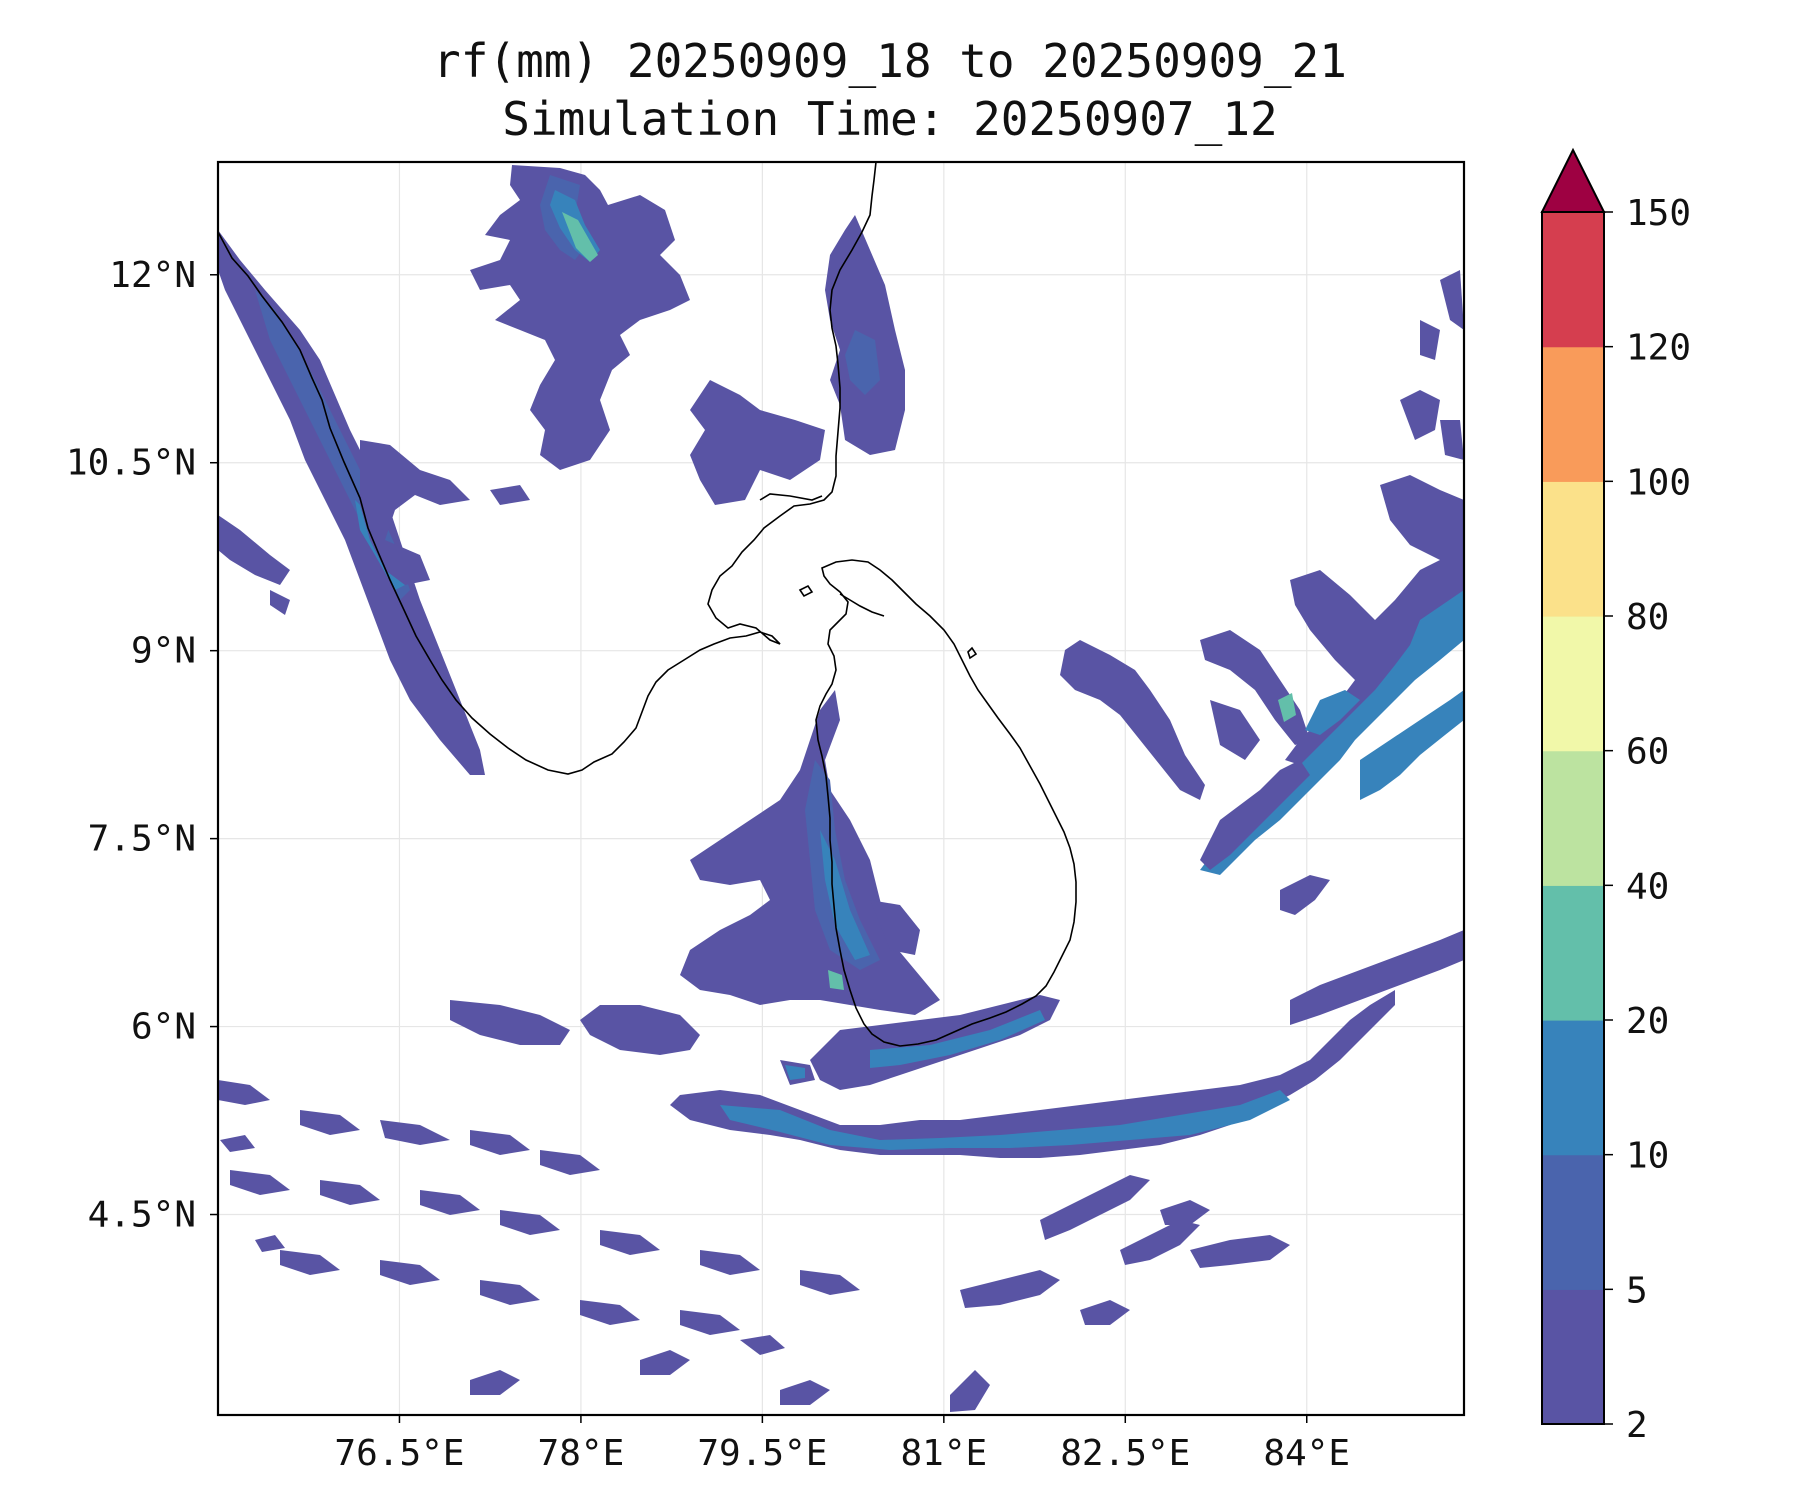 The image size is (1800, 1500). Describe the element at coordinates (163, 1027) in the screenshot. I see `y-tick-label: 6°N` at that location.